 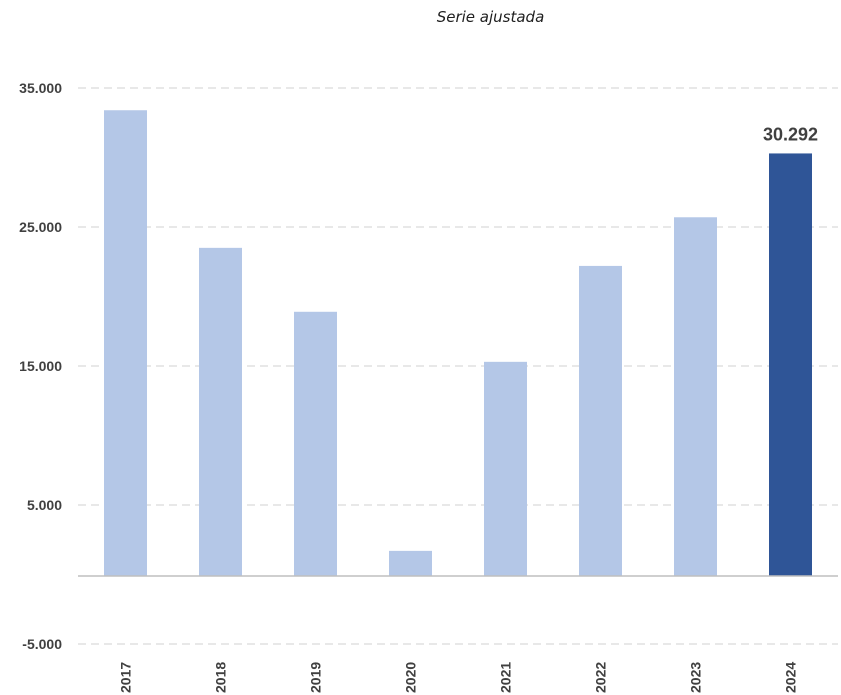 What do you see at coordinates (220, 411) in the screenshot?
I see `bar-2018` at bounding box center [220, 411].